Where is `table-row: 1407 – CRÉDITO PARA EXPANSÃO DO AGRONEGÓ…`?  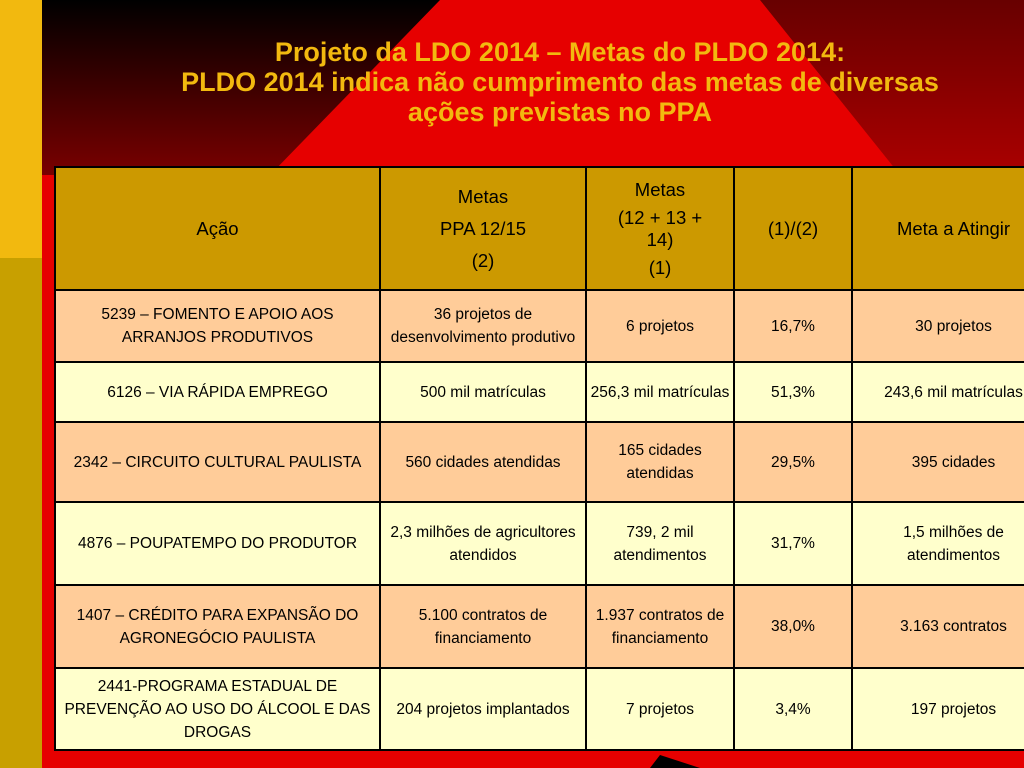 table-row: 1407 – CRÉDITO PARA EXPANSÃO DO AGRONEGÓ… is located at coordinates (539, 626).